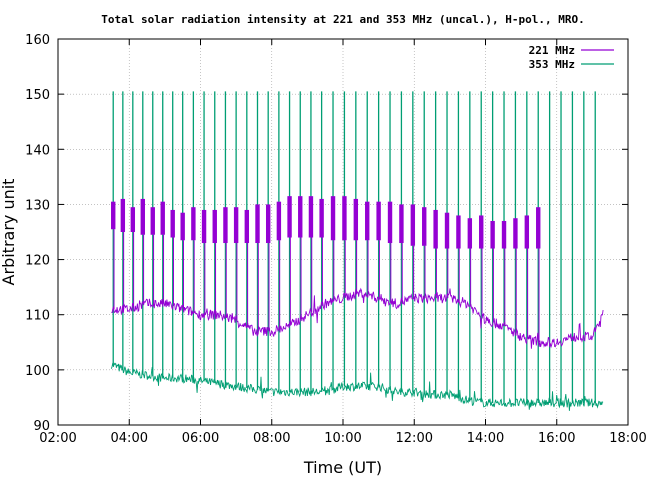  What do you see at coordinates (9, 232) in the screenshot?
I see `y-axis-label: Arbitrary unit` at bounding box center [9, 232].